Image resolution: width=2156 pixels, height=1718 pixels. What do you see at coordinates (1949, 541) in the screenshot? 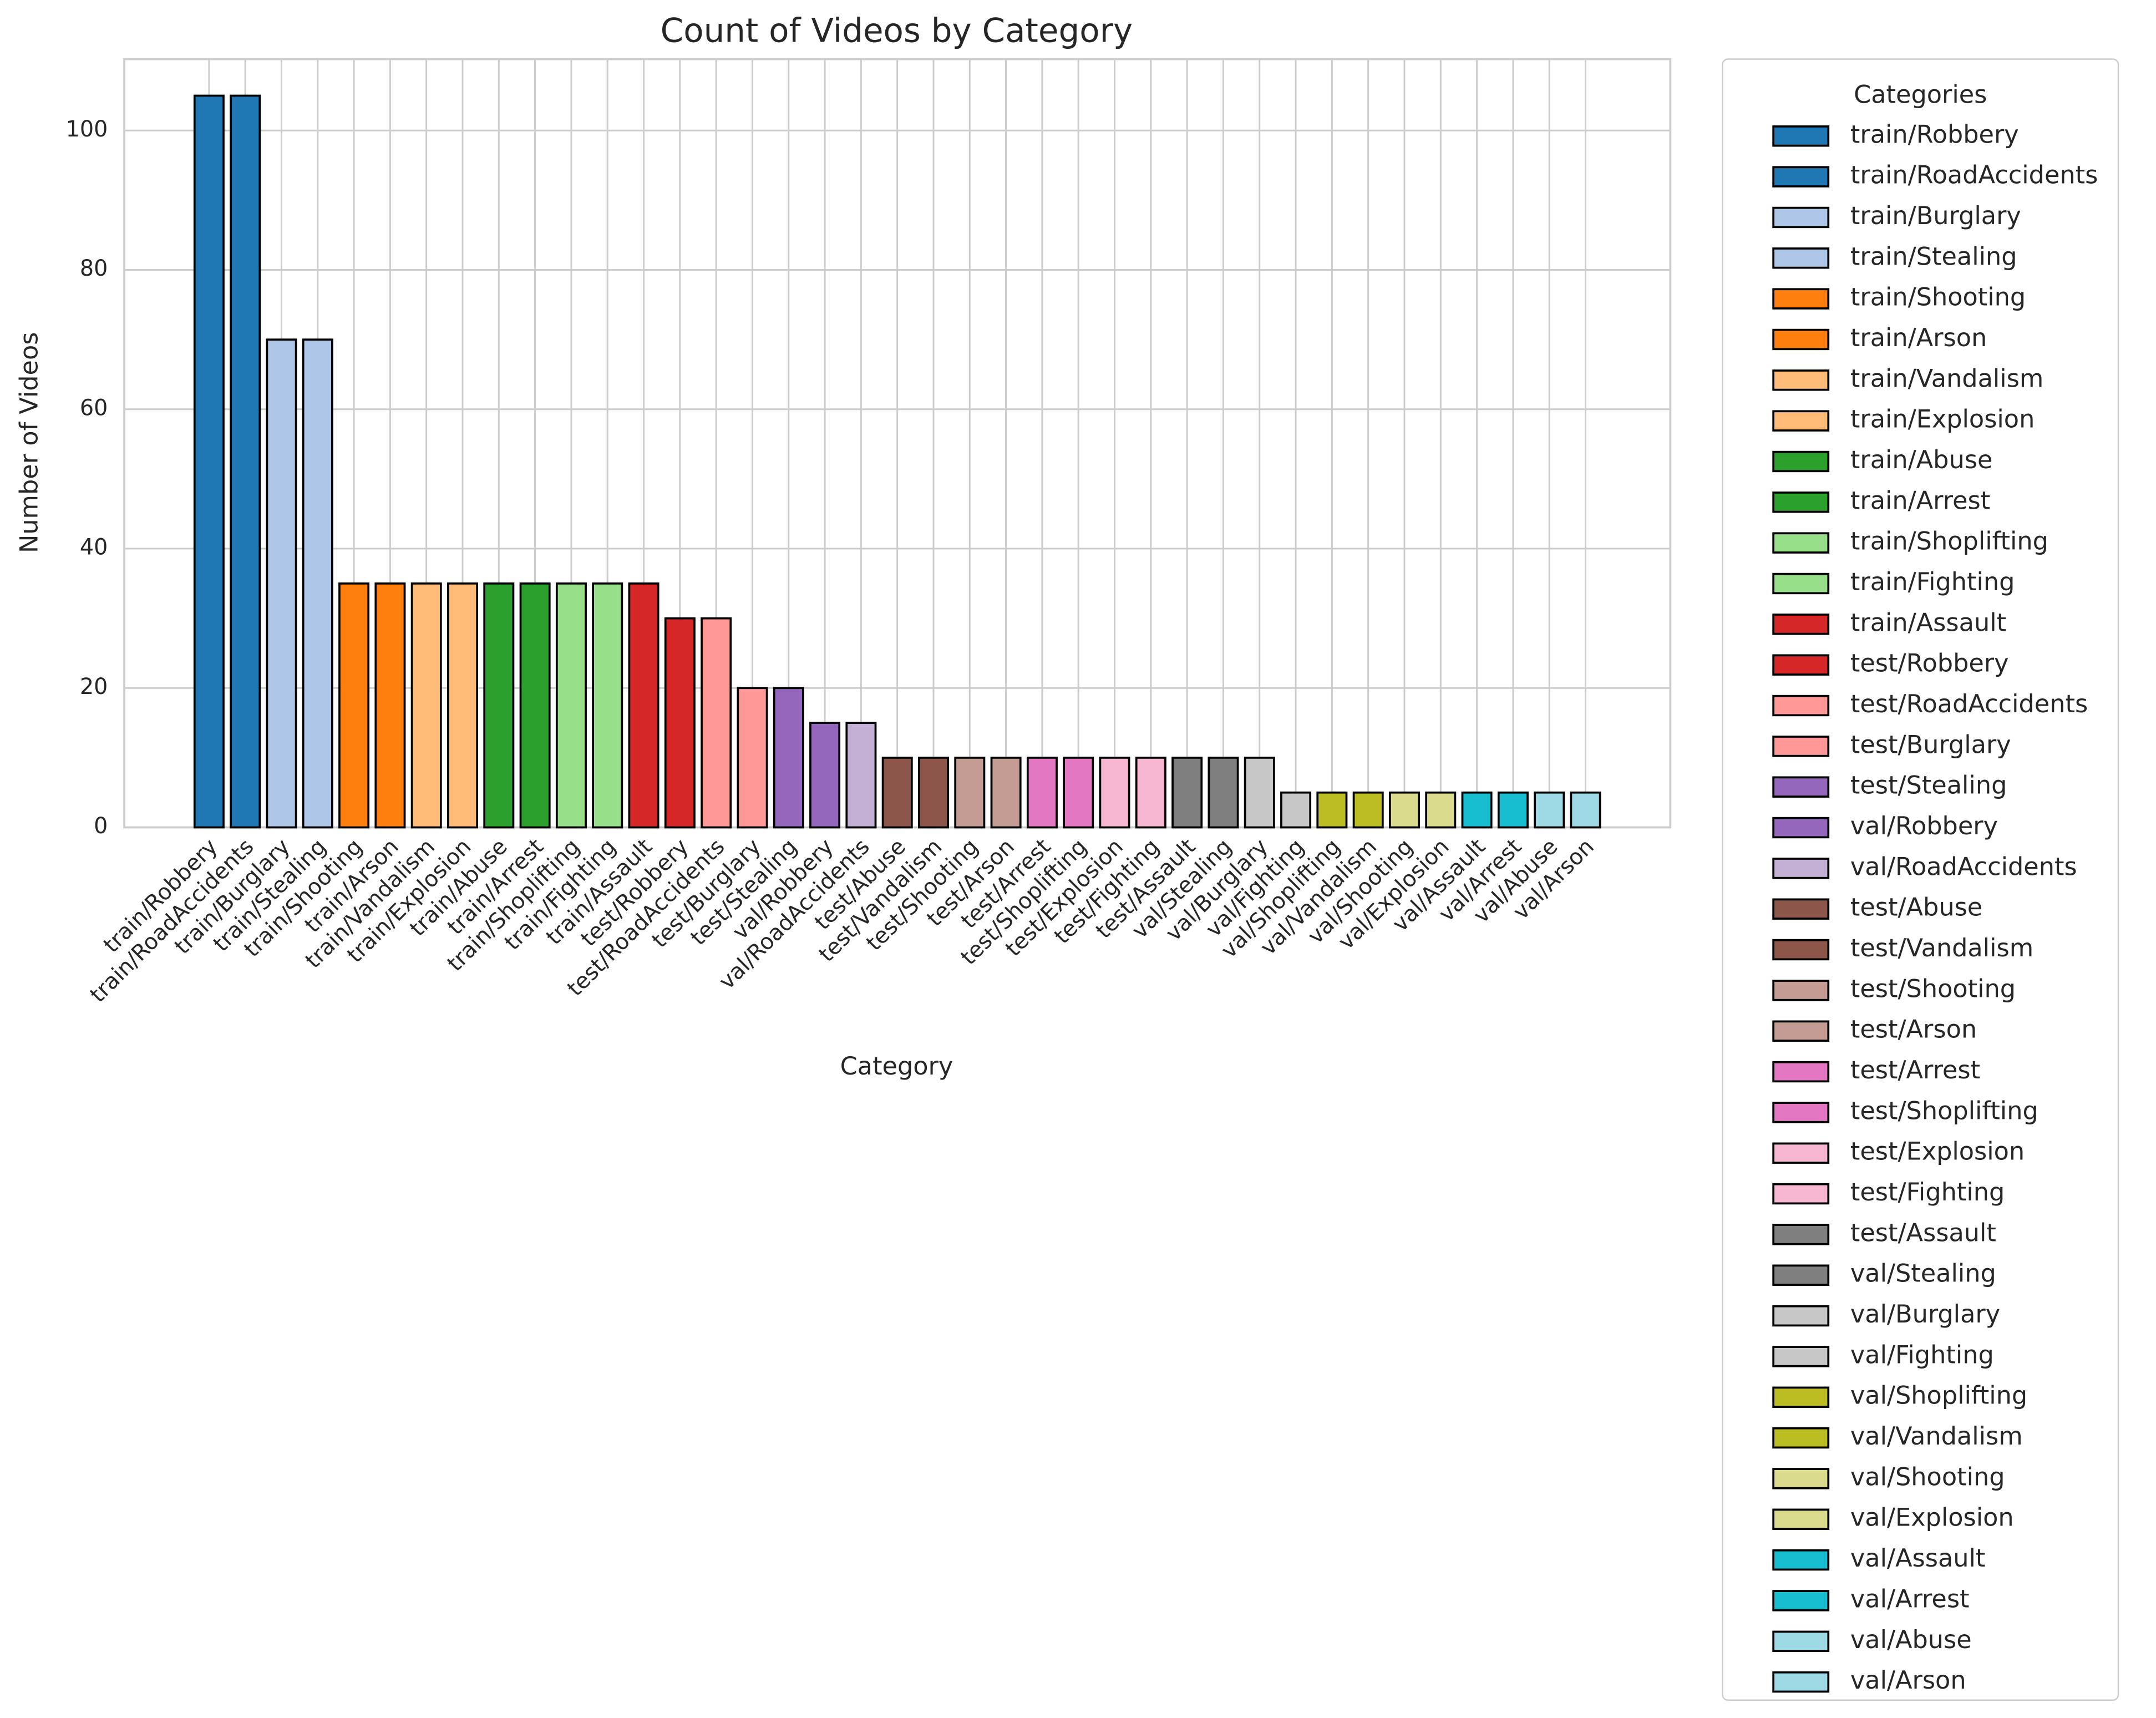
I see `legend-label: train/Shoplifting` at bounding box center [1949, 541].